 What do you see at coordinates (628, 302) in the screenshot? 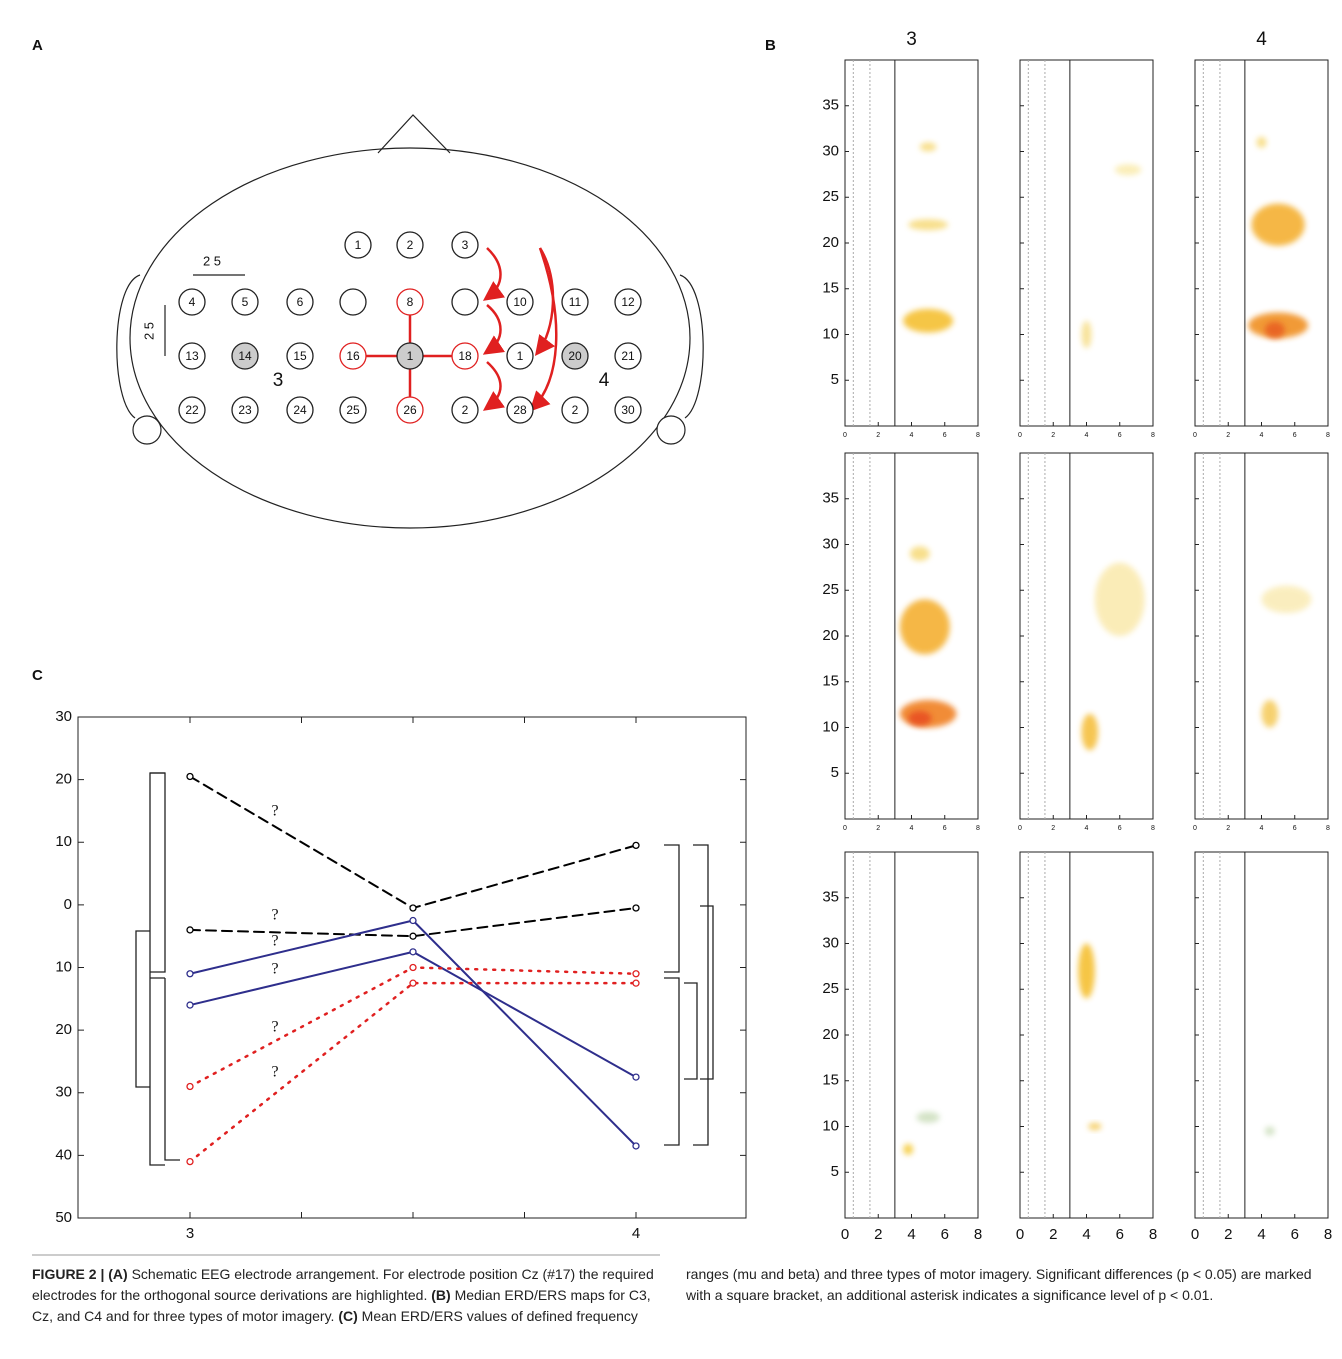
I see `electrode-label: 12` at bounding box center [628, 302].